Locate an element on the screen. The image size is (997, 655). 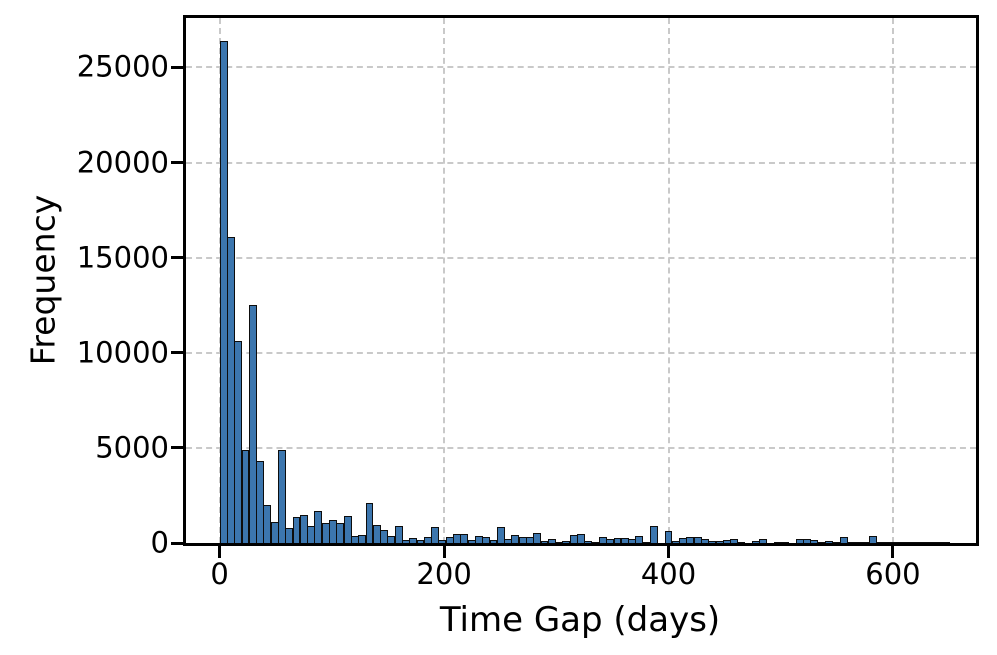
y-tick-label: 25000 is located at coordinates (122, 66).